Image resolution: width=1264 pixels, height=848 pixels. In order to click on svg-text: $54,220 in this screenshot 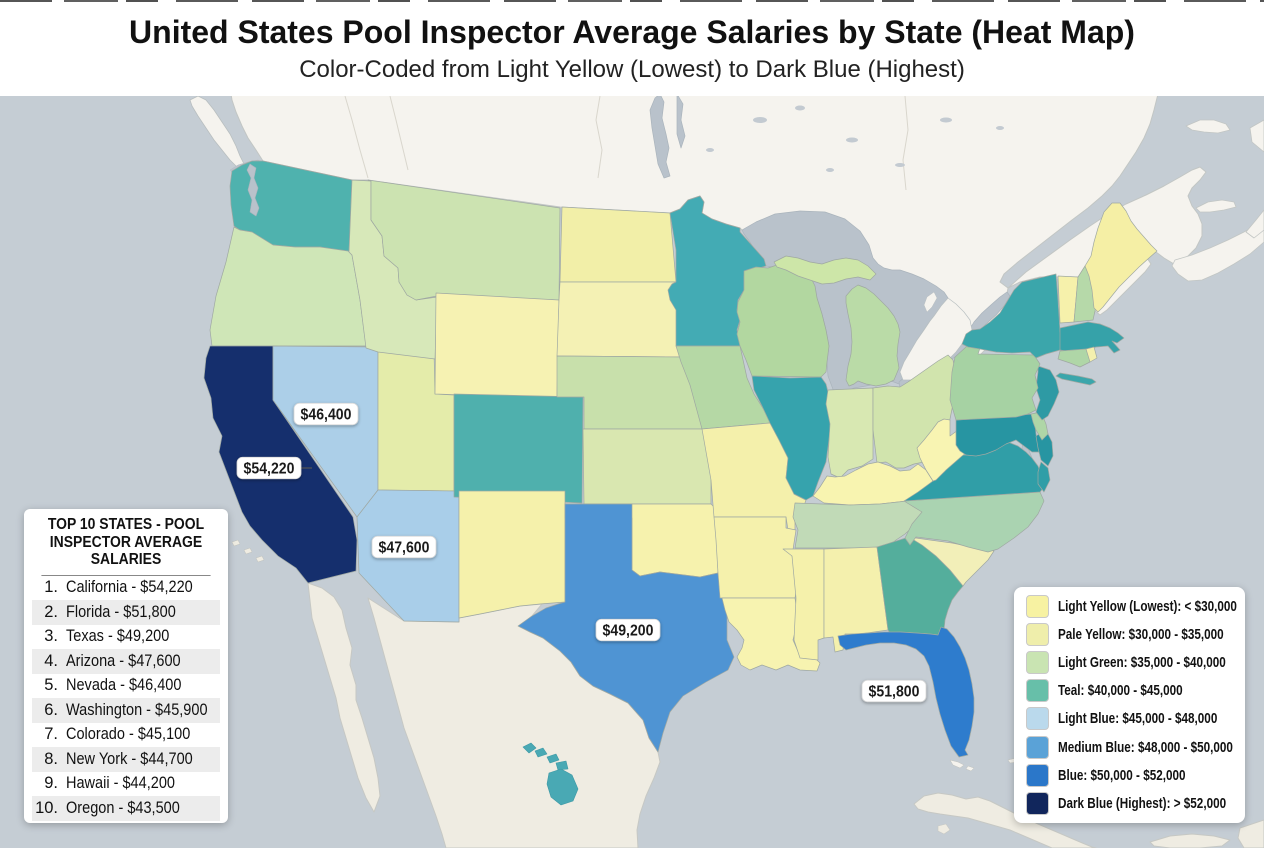, I will do `click(269, 469)`.